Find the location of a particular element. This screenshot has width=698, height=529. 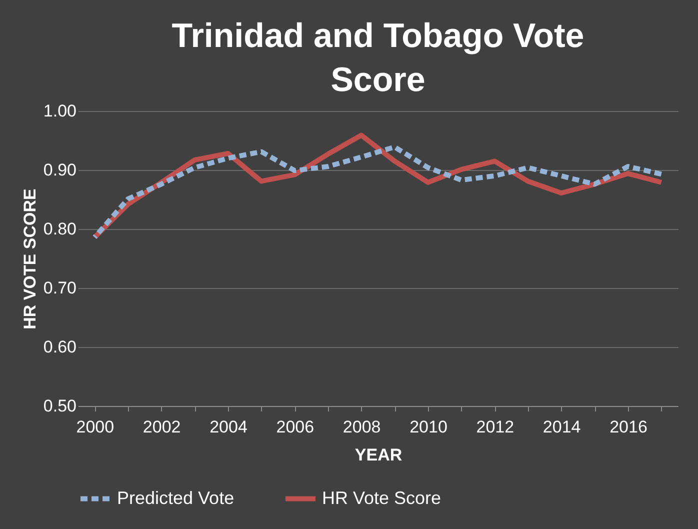

y-tick-label: 0.70 is located at coordinates (59, 288).